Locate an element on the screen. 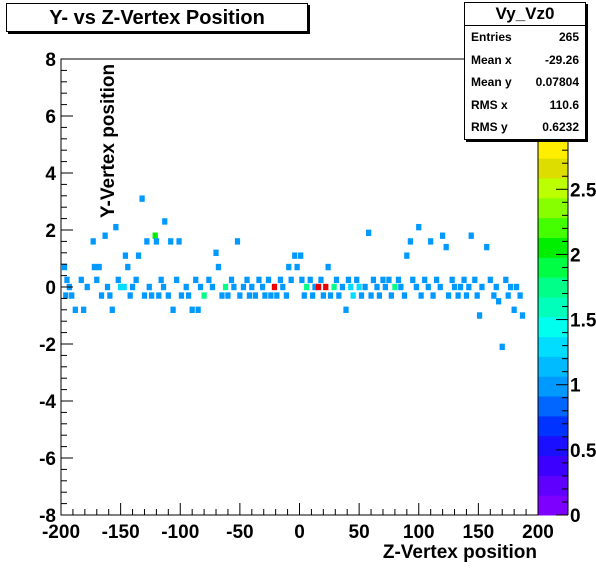 Image resolution: width=596 pixels, height=572 pixels. stats-row: Mean x -29.26 is located at coordinates (525, 60).